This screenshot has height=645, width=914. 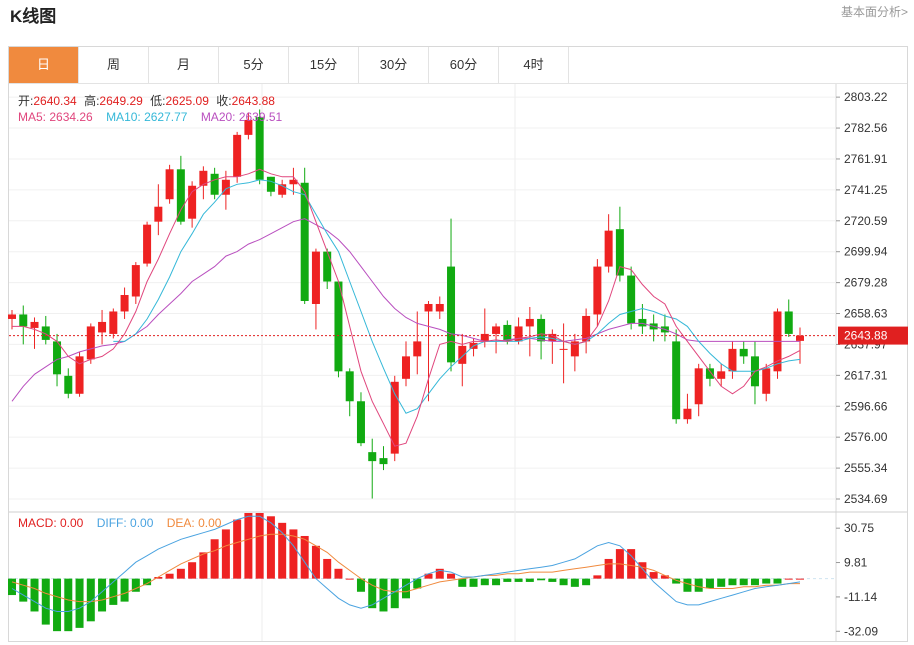 What do you see at coordinates (874, 12) in the screenshot?
I see `fundamental-analysis-link: 基本面分析>` at bounding box center [874, 12].